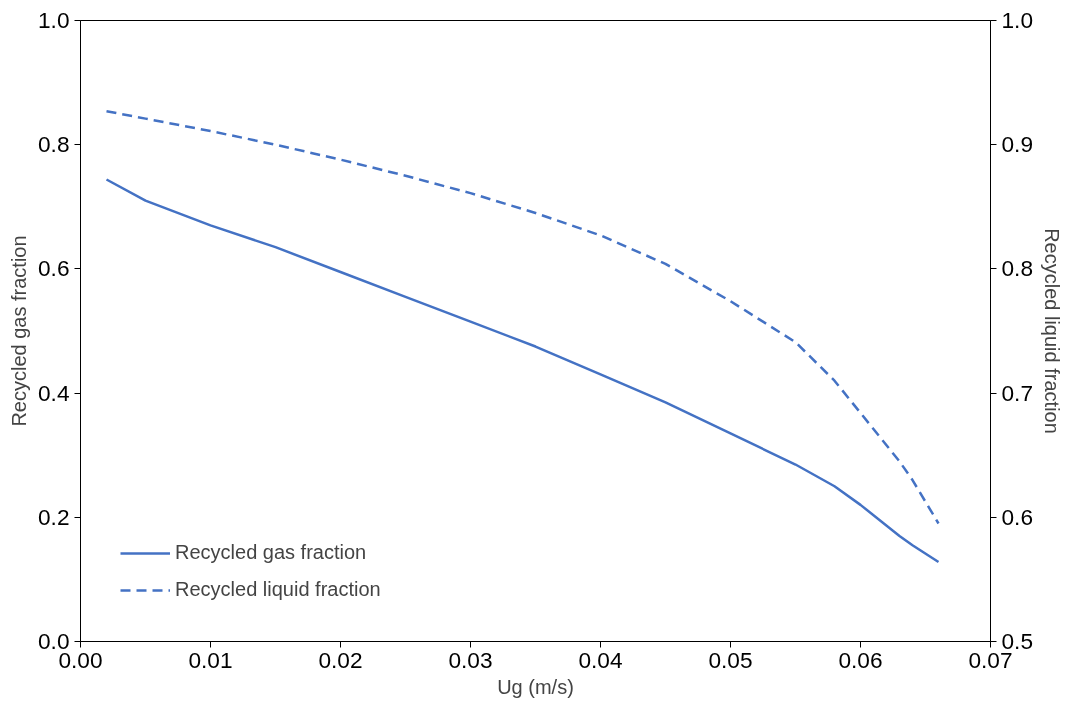  Describe the element at coordinates (54, 144) in the screenshot. I see `y-tick-label: 0.8` at that location.